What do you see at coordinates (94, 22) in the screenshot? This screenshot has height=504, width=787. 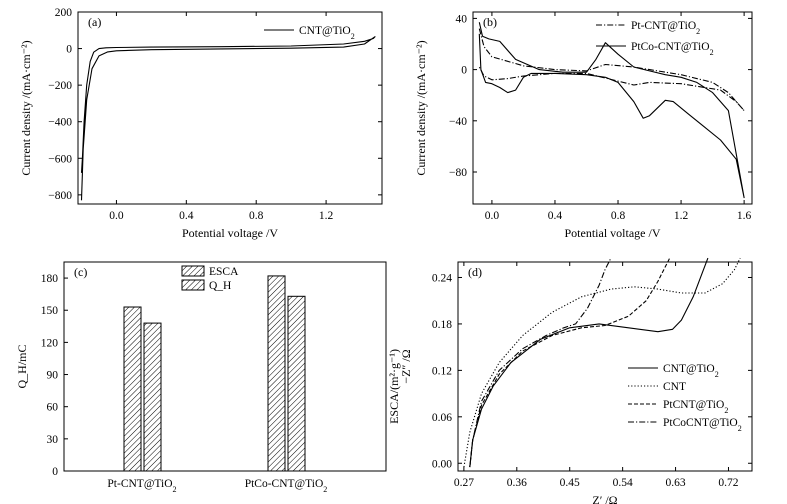 I see `panel-label-a: (a)` at bounding box center [94, 22].